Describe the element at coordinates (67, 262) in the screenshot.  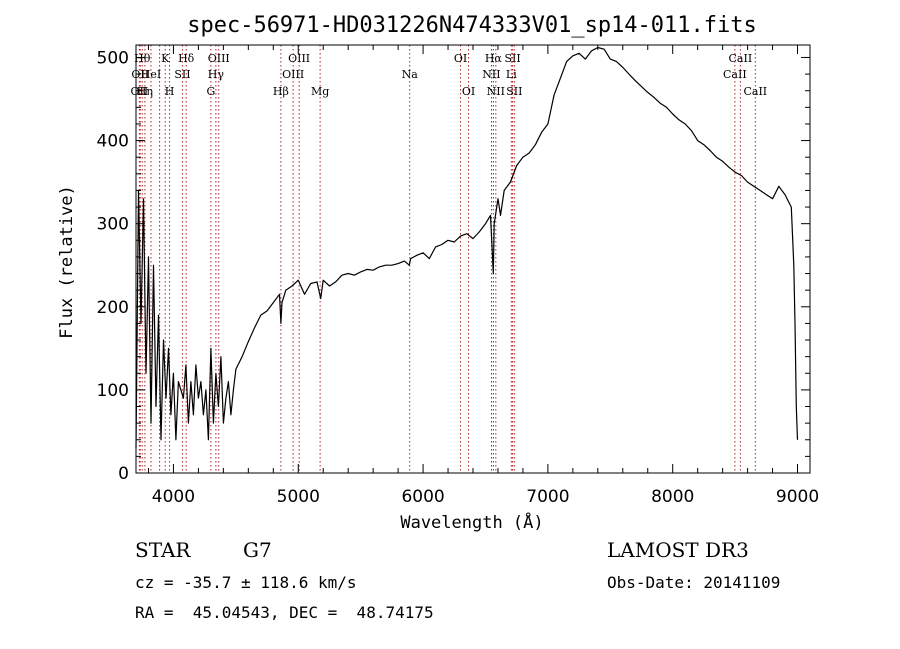
I see `y-axis-label: Flux (relative)` at that location.